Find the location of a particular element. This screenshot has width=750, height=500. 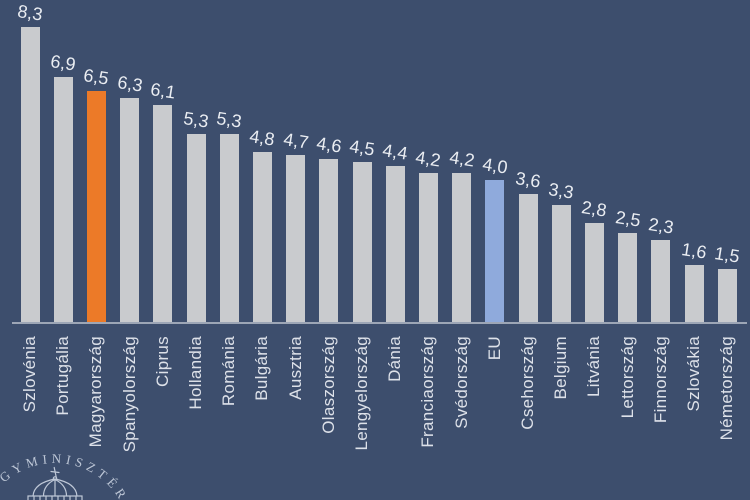

bar-category-label: Ciprus is located at coordinates (162, 361).